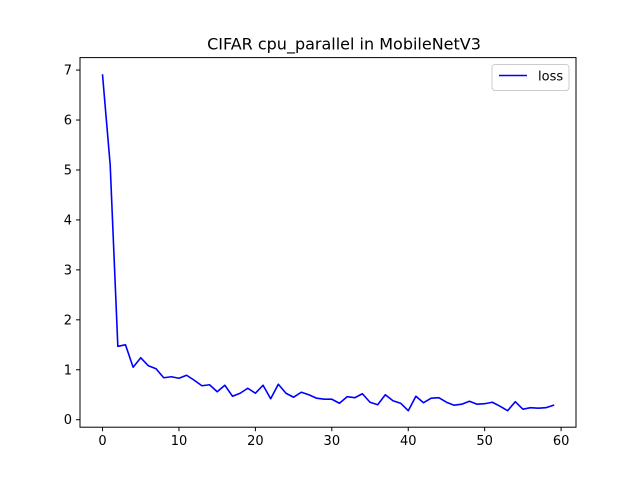 The height and width of the screenshot is (480, 640). What do you see at coordinates (68, 71) in the screenshot?
I see `y-tick-label: 7` at bounding box center [68, 71].